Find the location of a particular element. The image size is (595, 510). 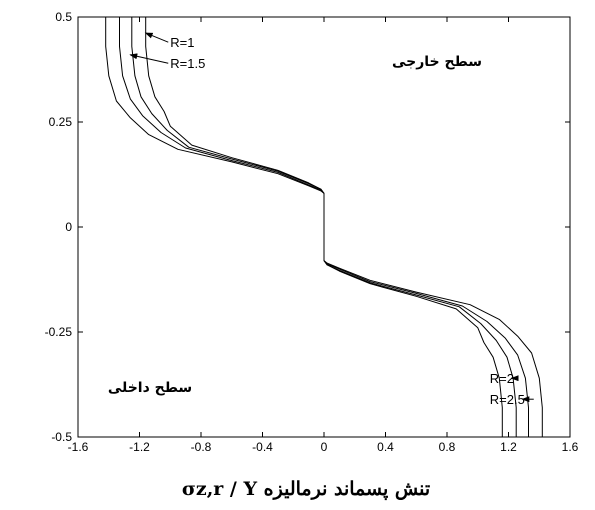

x-tick-label: -1.2 is located at coordinates (139, 447).